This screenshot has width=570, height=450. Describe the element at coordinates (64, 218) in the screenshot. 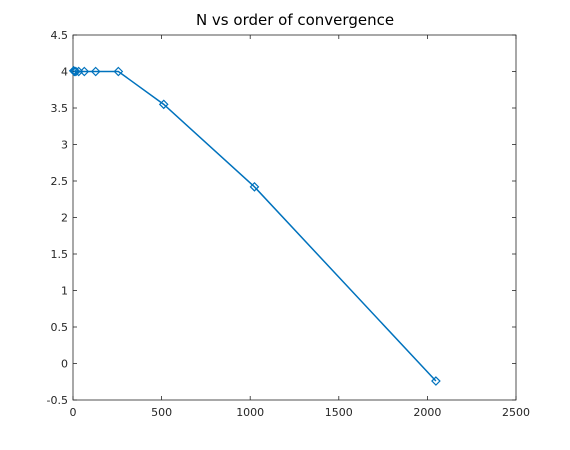

I see `y-tick-label: 2` at that location.